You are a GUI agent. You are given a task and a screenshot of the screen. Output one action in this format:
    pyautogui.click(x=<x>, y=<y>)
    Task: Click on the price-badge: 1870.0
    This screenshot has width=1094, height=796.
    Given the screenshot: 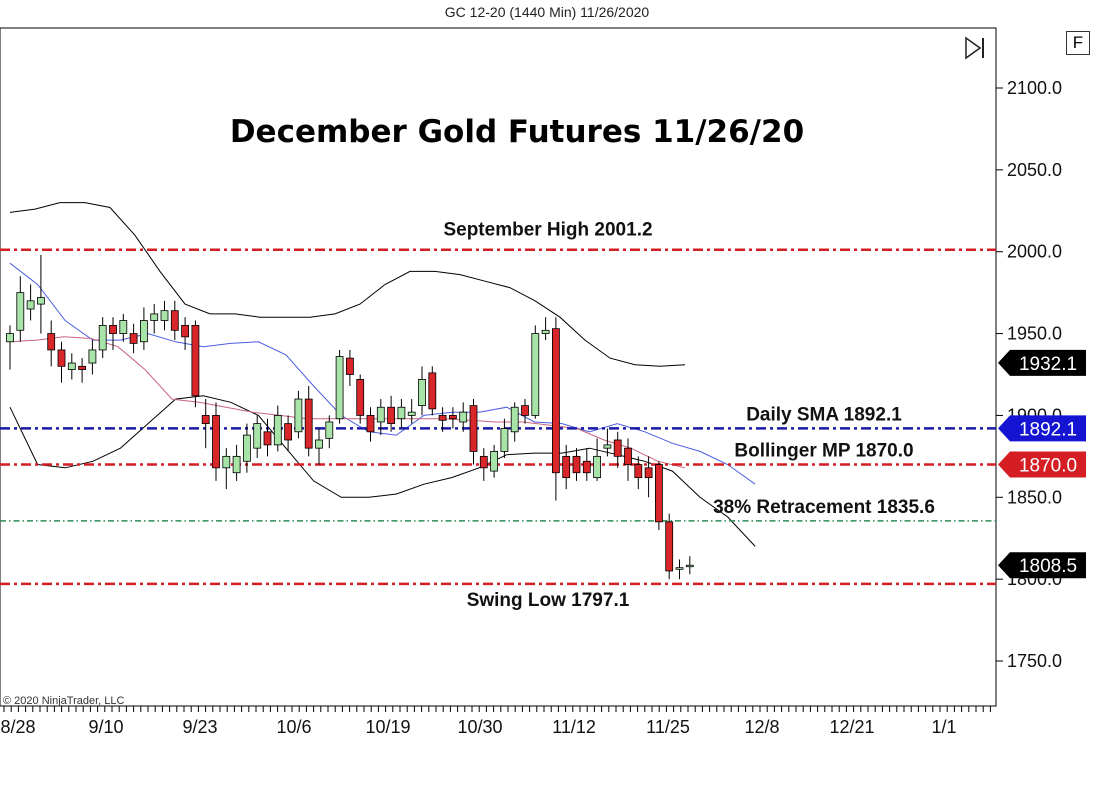 What is the action you would take?
    pyautogui.click(x=1042, y=464)
    